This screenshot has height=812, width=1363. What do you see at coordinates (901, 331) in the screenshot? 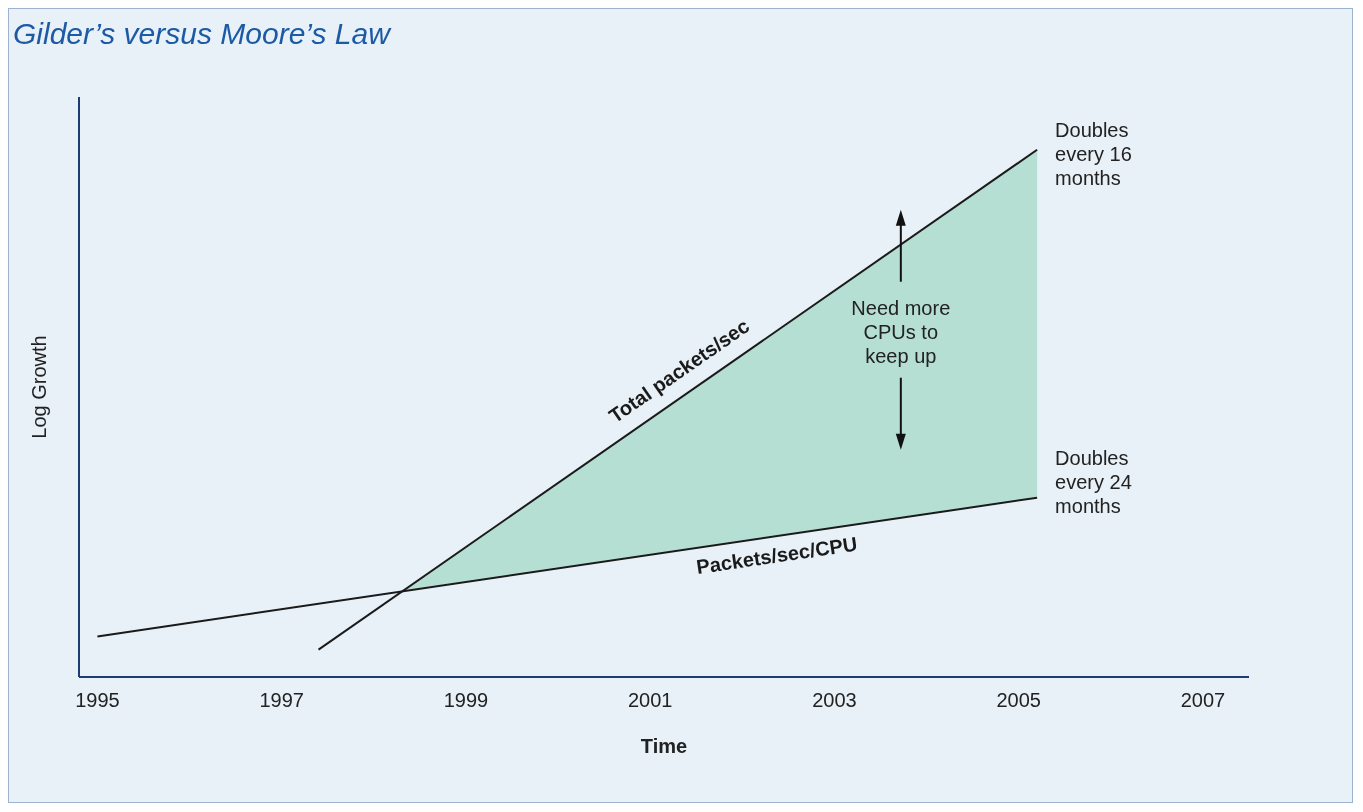
I see `annotation: Need more CPUs to keep up` at bounding box center [901, 331].